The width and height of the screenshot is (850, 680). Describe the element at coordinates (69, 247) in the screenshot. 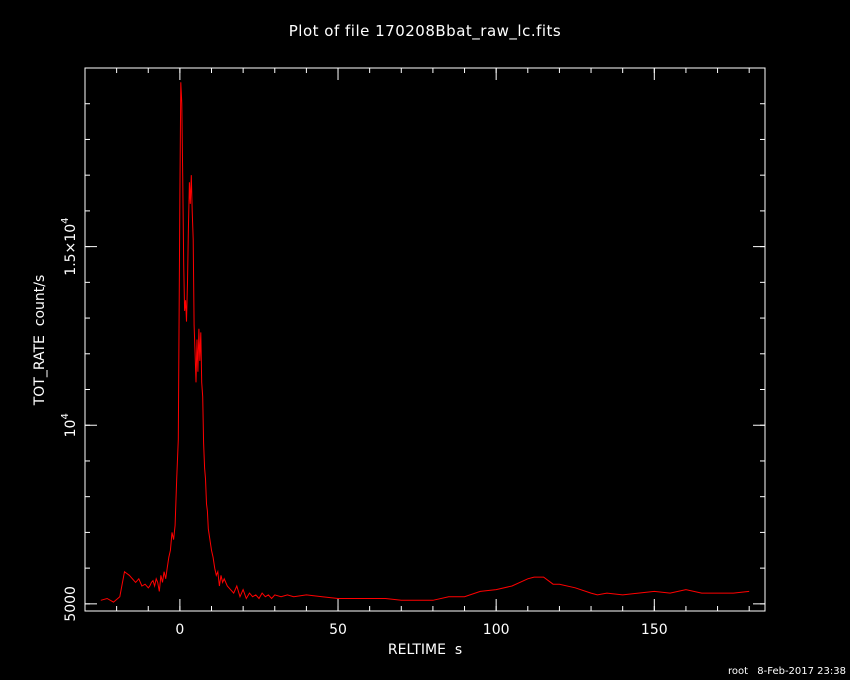

I see `y-tick-label: 1.5×104` at that location.